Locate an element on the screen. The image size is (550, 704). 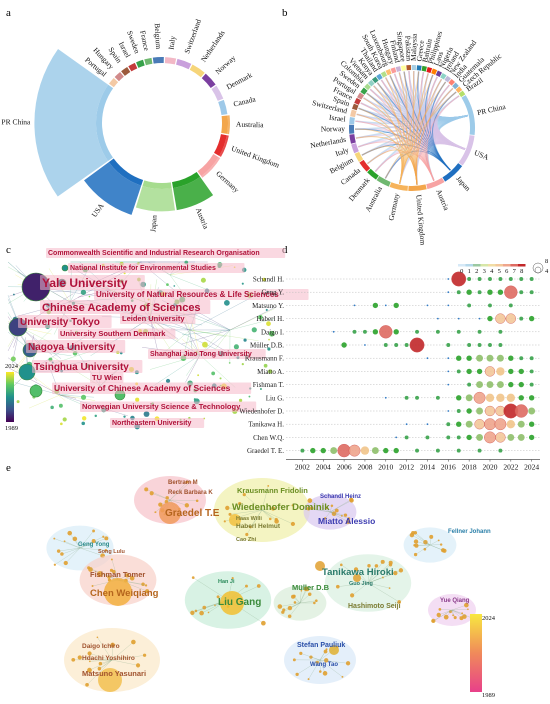
arc-b-france is located at coordinates (358, 101).